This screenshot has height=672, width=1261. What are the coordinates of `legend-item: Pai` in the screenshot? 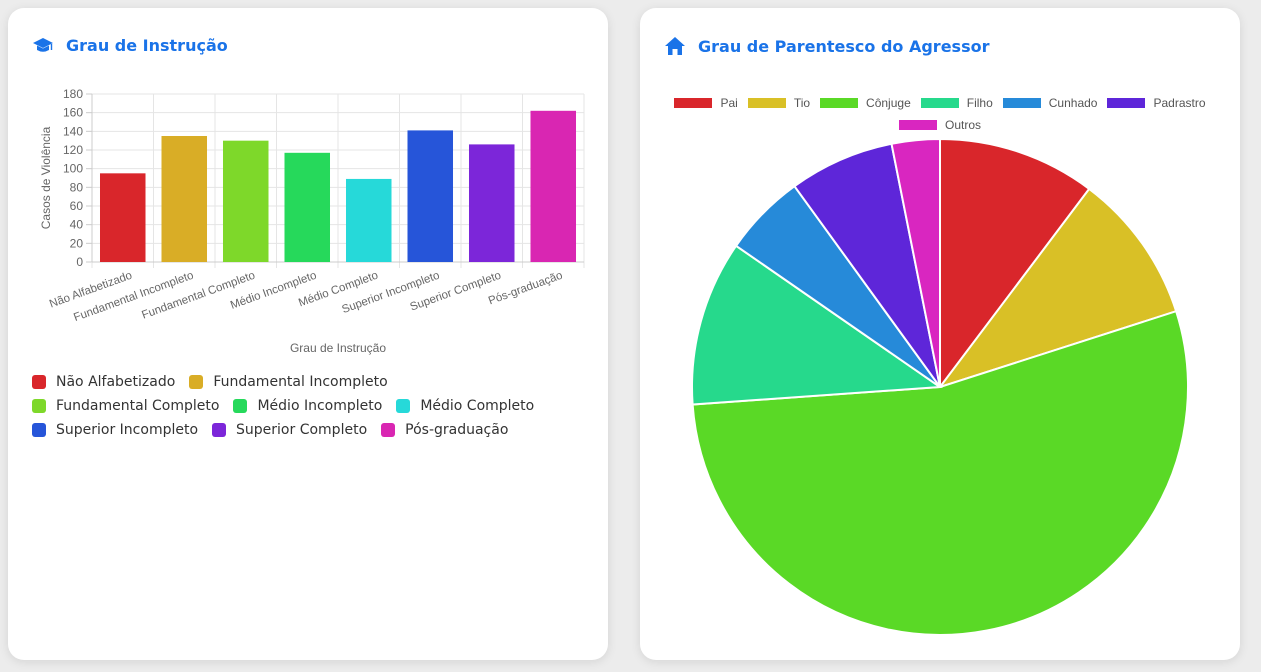 It's located at (706, 103).